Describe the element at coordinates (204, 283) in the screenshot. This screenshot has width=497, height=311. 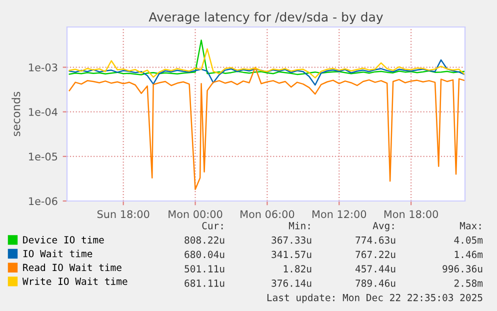
I see `text: 681.11u` at that location.